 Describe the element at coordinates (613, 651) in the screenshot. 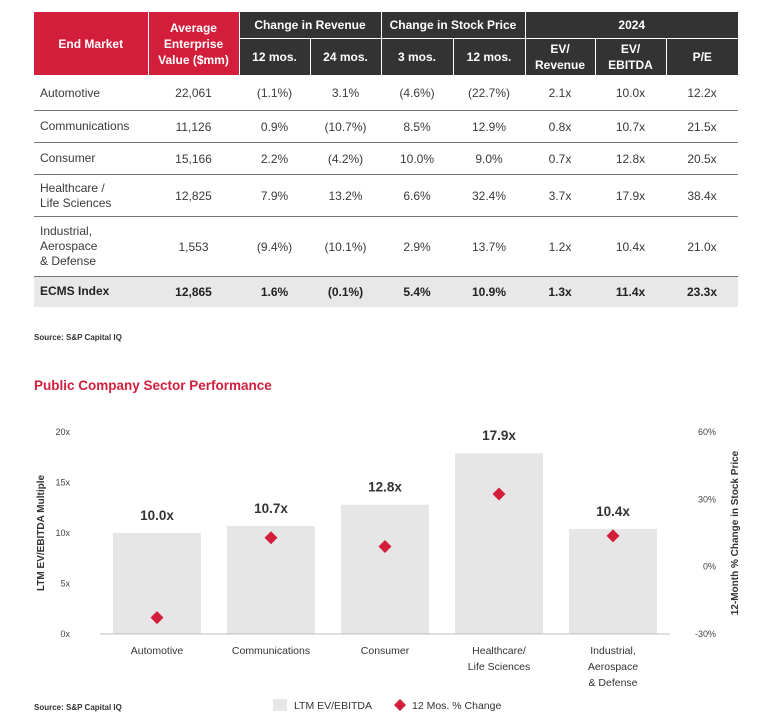

I see `category-label: Industrial,` at that location.